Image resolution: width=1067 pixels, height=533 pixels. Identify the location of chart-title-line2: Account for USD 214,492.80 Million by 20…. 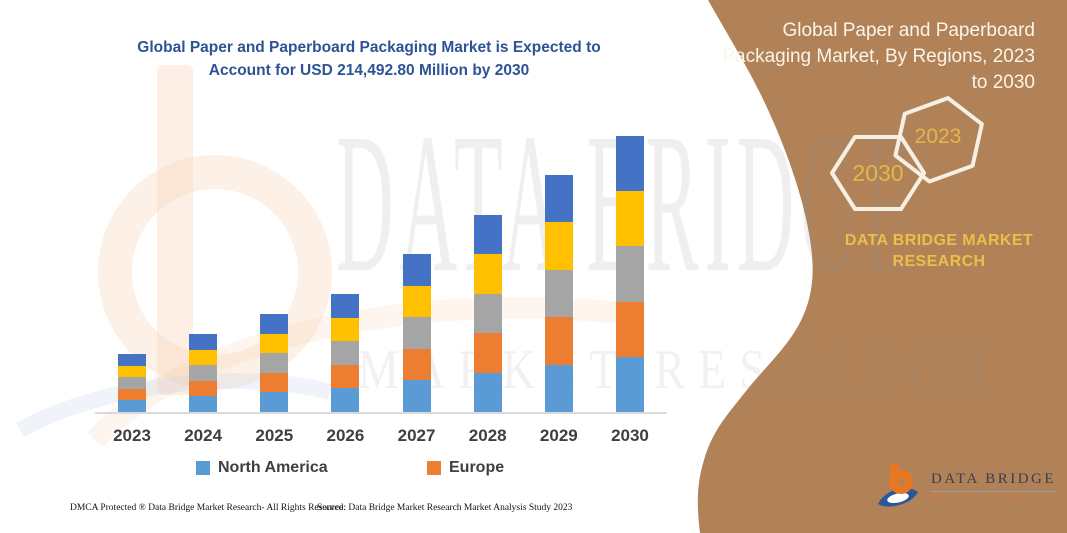
(369, 70).